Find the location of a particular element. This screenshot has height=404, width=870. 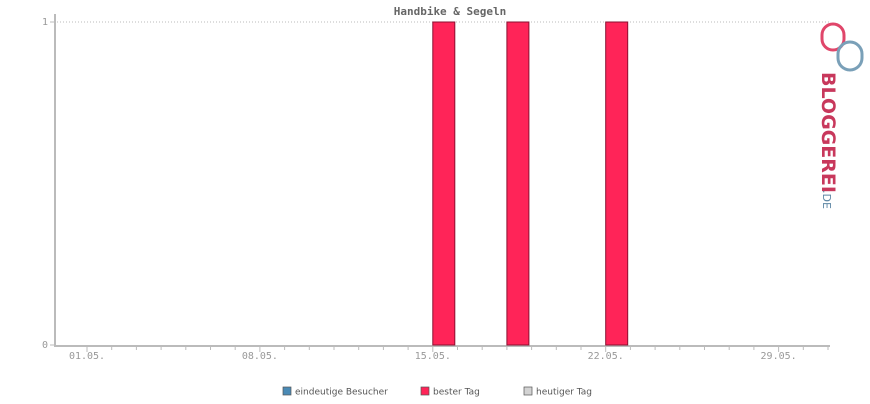

logo-text: BLOGGEREI is located at coordinates (828, 132).